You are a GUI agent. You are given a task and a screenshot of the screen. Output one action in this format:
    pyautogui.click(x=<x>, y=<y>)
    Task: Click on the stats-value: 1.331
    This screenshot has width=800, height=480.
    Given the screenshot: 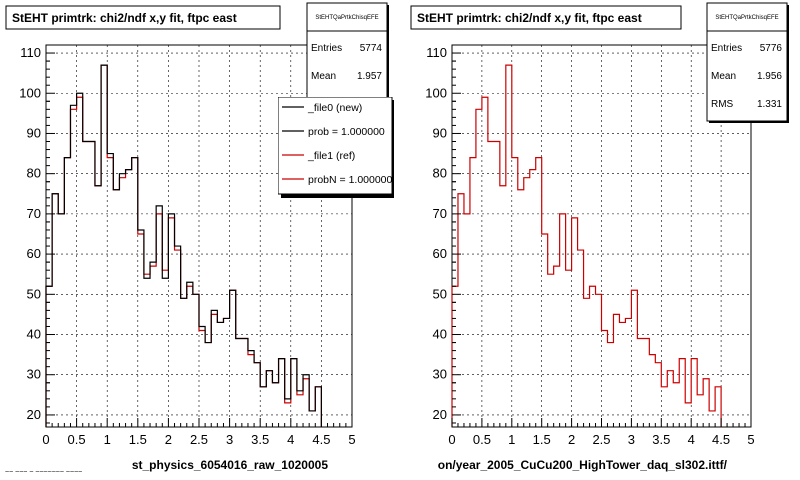 What is the action you would take?
    pyautogui.click(x=769, y=104)
    